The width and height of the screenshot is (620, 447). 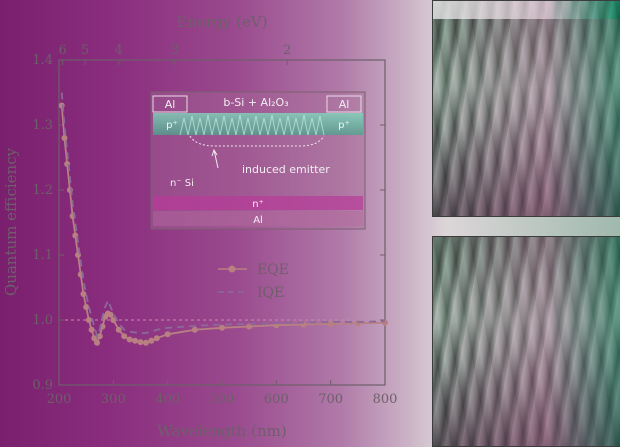 What do you see at coordinates (42, 255) in the screenshot?
I see `y-tick-label: 1.1` at bounding box center [42, 255].